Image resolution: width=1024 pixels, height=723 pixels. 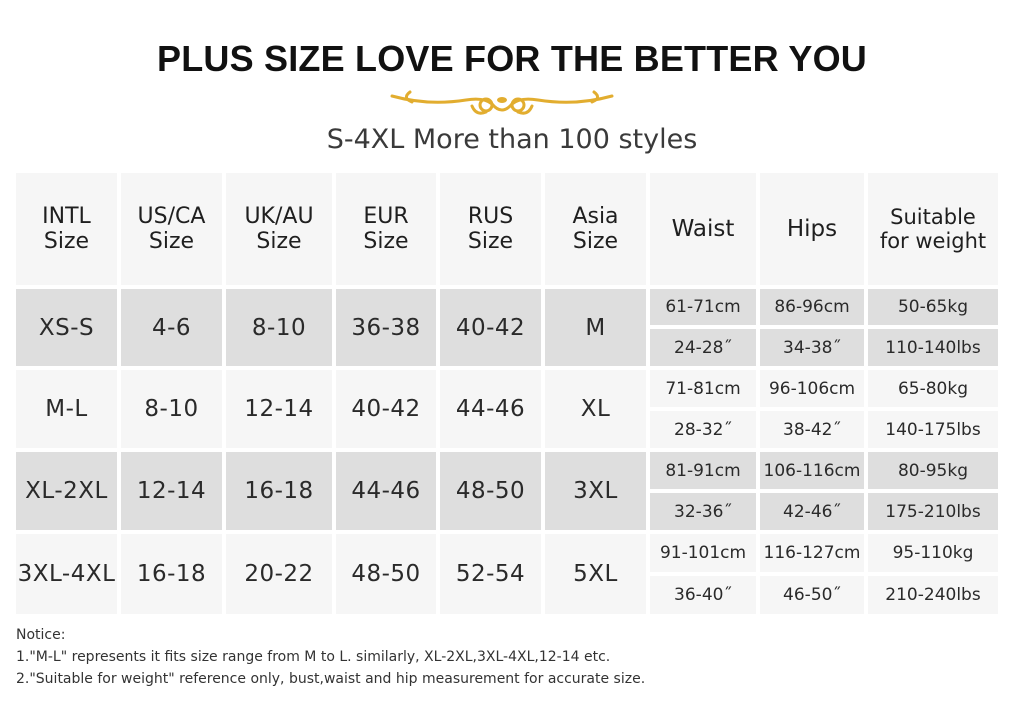 I want to click on subtitle: S-4XL More than 100 styles, so click(x=512, y=139).